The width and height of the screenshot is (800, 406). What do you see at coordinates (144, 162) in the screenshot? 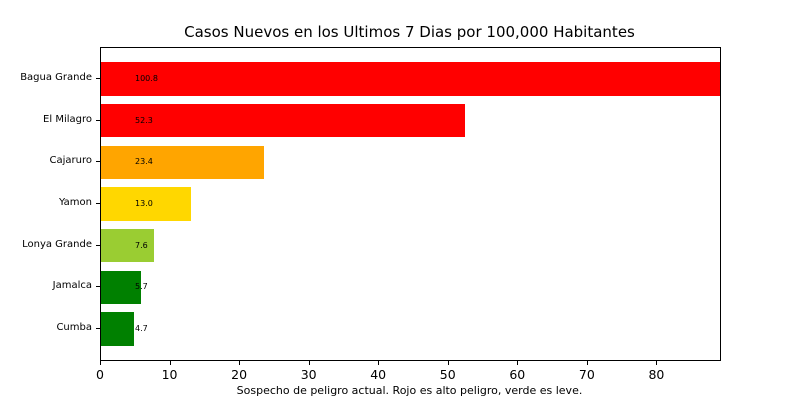
I see `bar-value-label-cajaruro: 23.4` at bounding box center [144, 162].